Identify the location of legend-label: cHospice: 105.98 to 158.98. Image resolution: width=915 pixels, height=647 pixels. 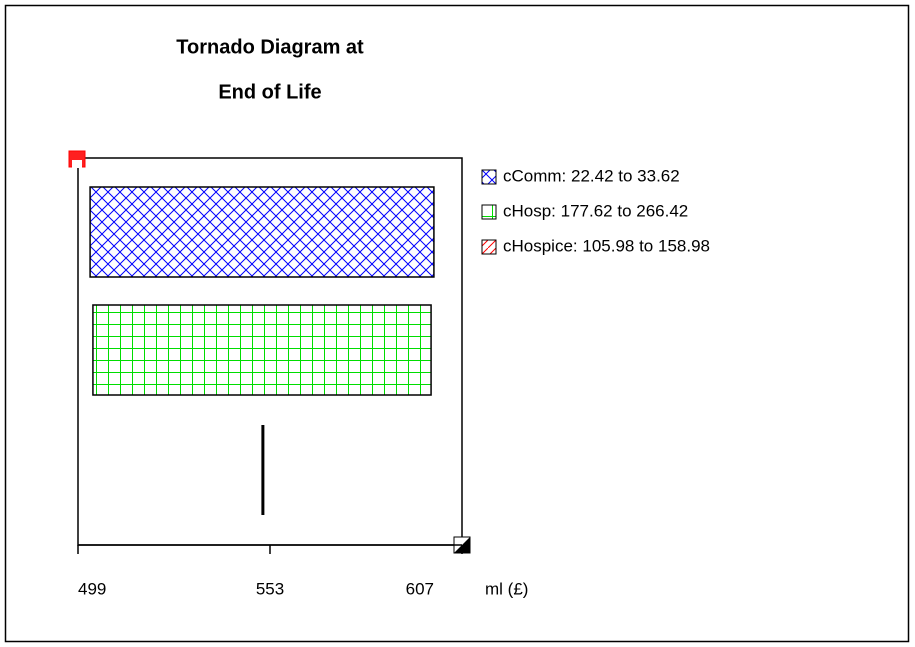
(606, 245).